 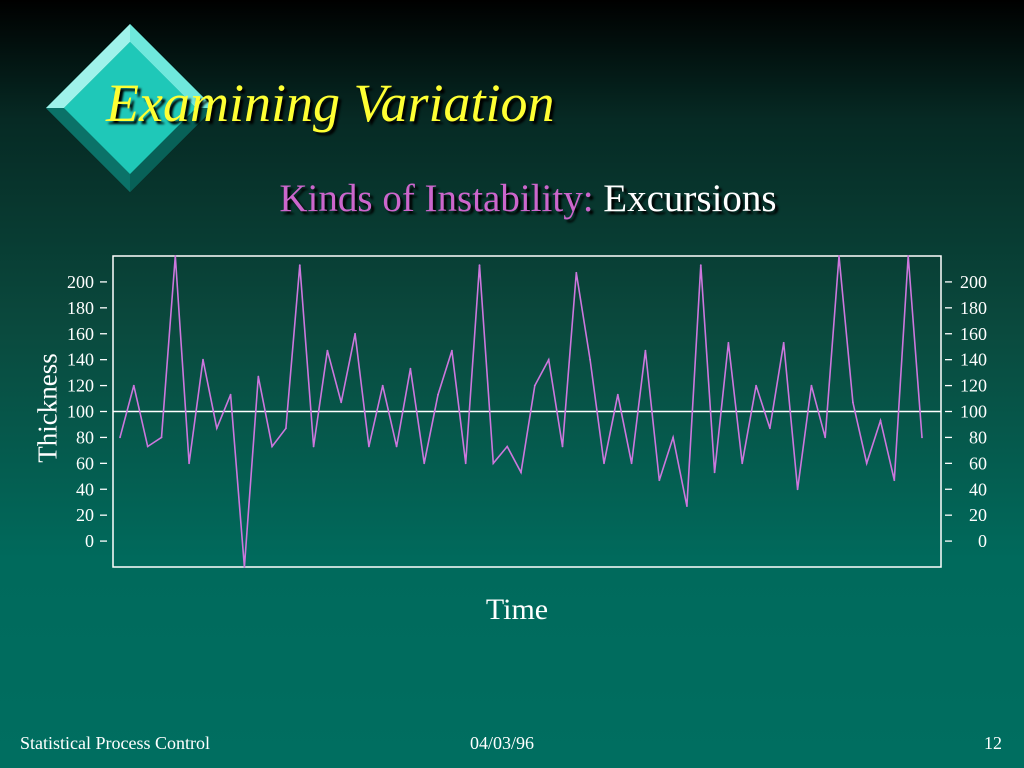 I want to click on x-axis-label: Time, so click(x=517, y=609).